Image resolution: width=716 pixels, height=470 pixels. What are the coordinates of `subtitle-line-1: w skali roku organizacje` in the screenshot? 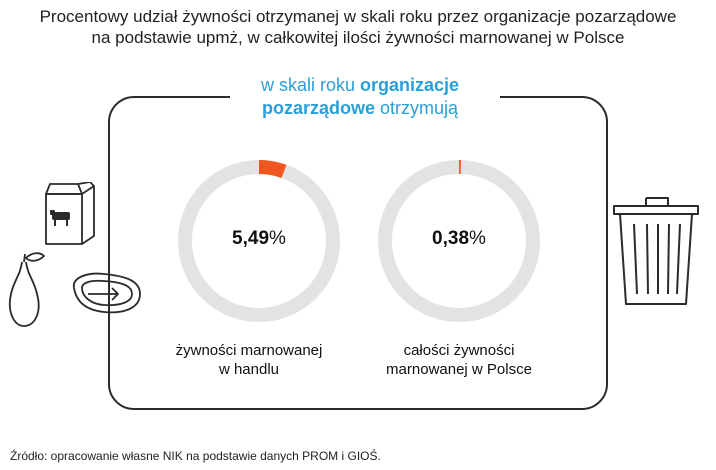 It's located at (360, 85).